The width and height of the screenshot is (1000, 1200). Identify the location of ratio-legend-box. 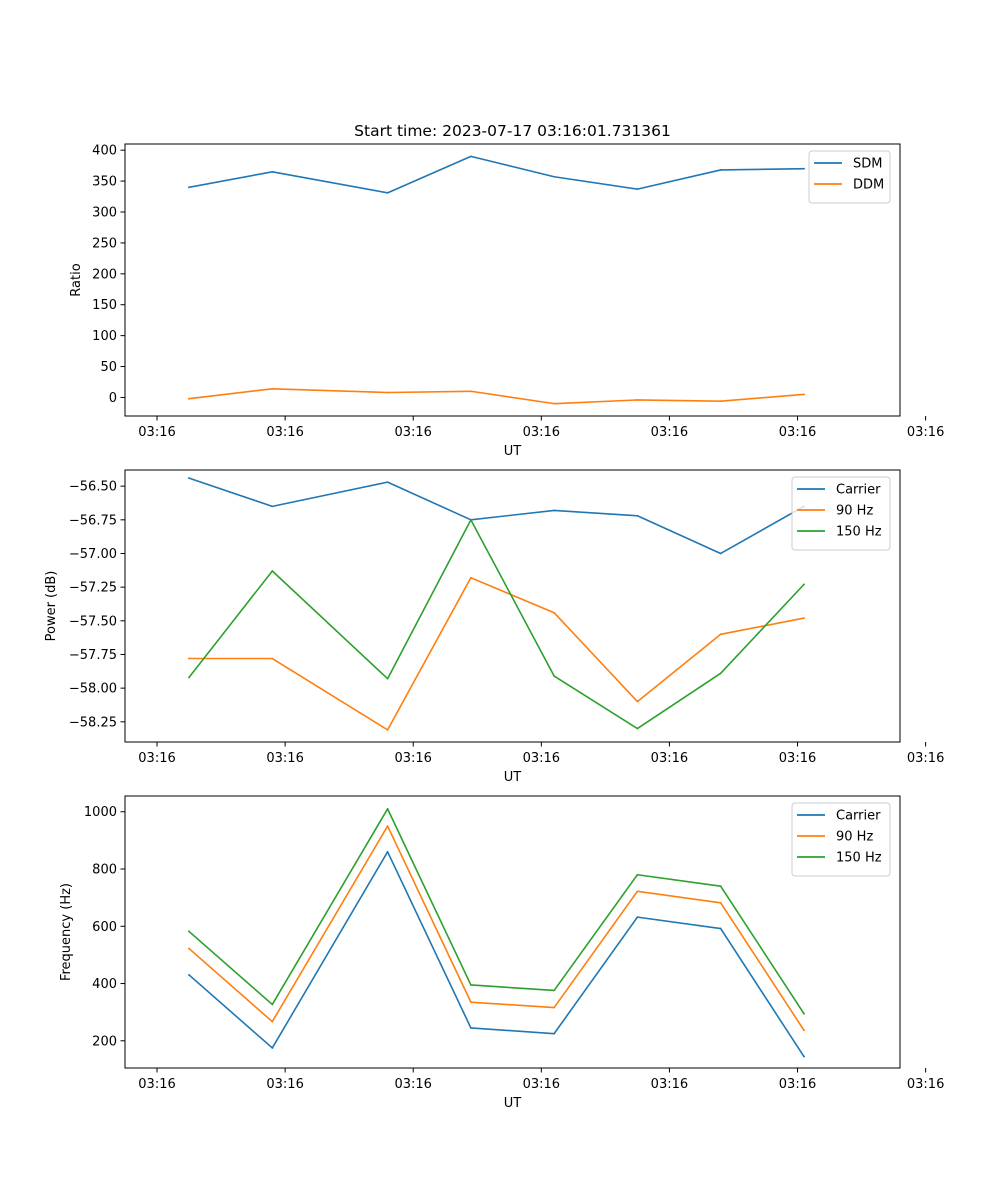
(849, 177).